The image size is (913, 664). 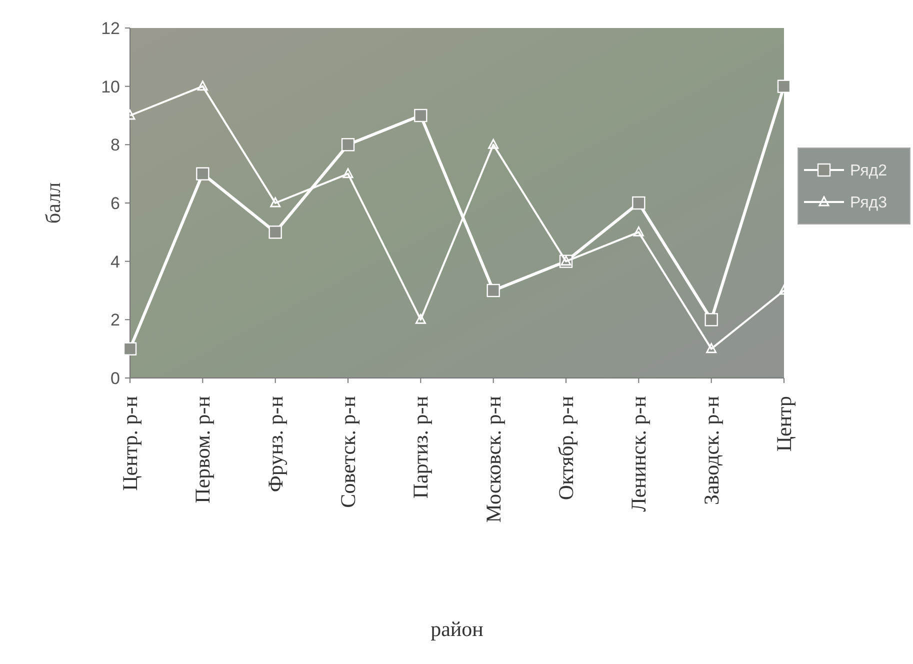 I want to click on x-tick-label: Советск. р-н, so click(x=348, y=452).